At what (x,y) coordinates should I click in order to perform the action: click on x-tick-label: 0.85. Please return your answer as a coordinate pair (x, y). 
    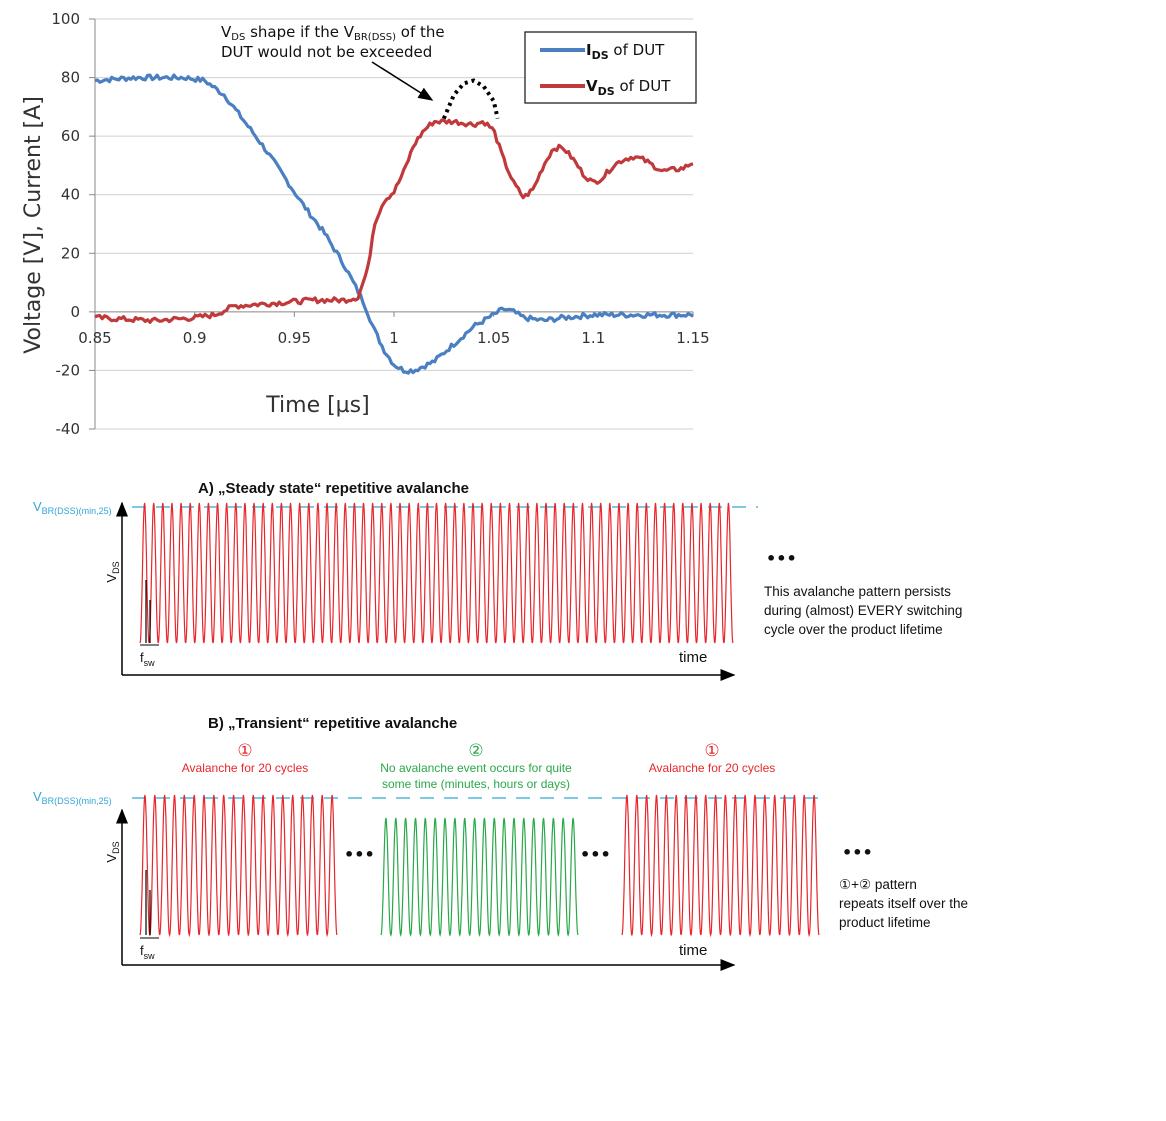
    Looking at the image, I should click on (94, 338).